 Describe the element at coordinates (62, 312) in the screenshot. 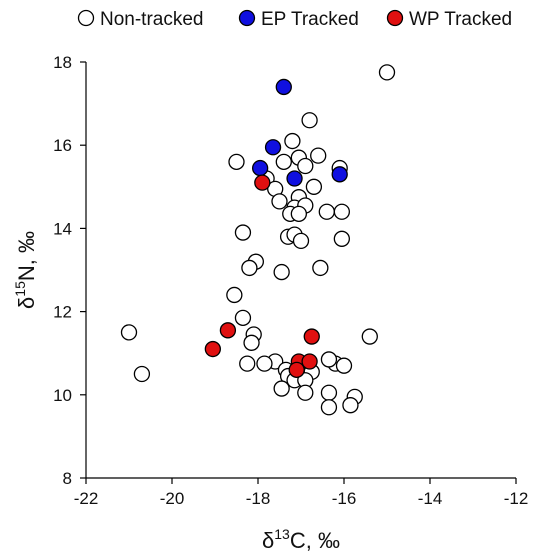

I see `y-tick-label: 12` at that location.